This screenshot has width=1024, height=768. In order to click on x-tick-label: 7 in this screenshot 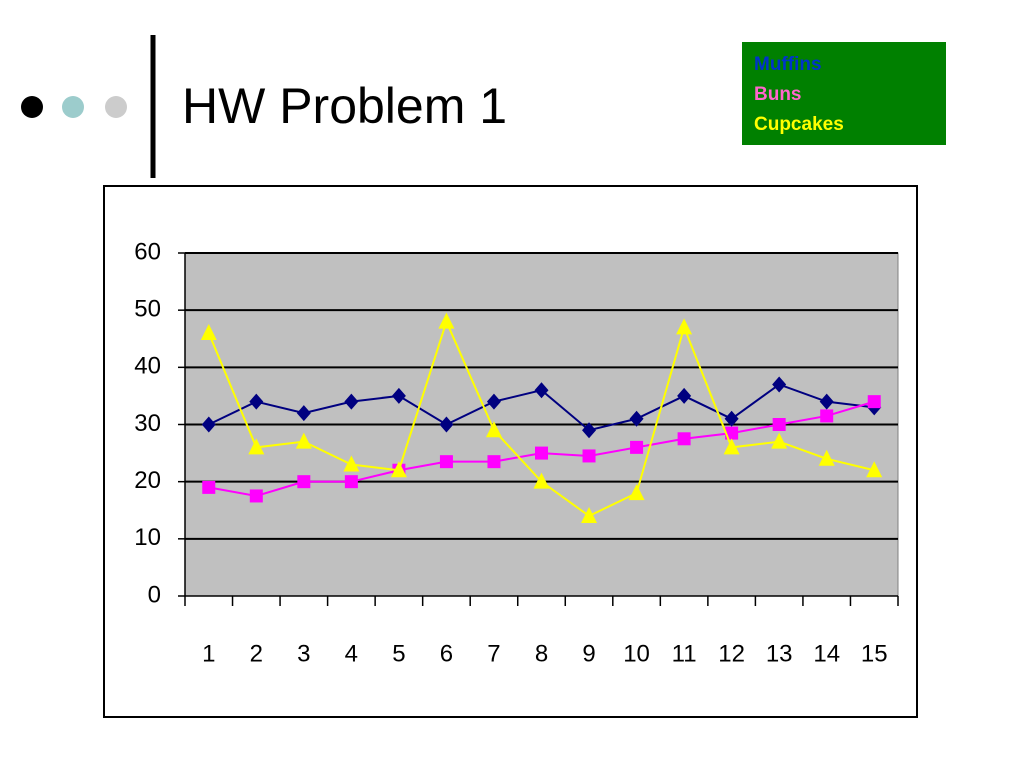, I will do `click(493, 653)`.